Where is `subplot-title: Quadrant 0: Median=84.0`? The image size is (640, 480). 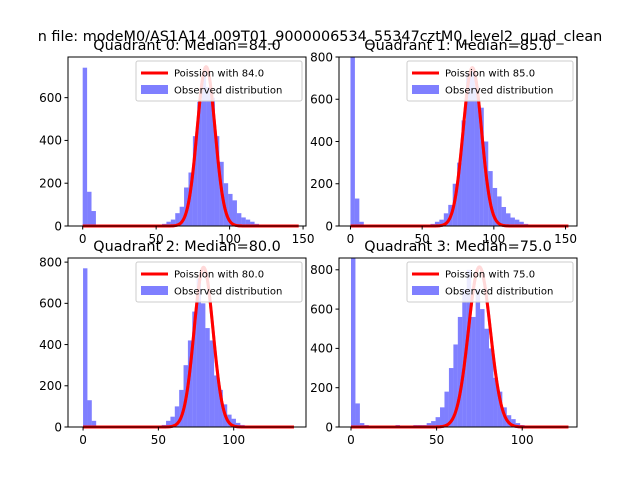 subplot-title: Quadrant 0: Median=84.0 is located at coordinates (187, 46).